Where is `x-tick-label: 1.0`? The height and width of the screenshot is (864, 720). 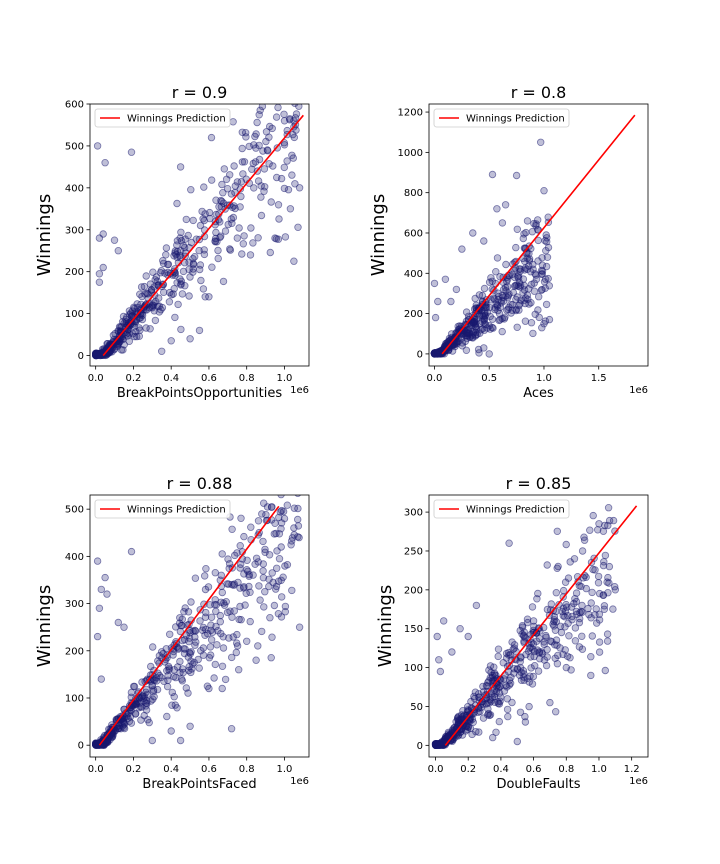
x-tick-label: 1.0 is located at coordinates (285, 769).